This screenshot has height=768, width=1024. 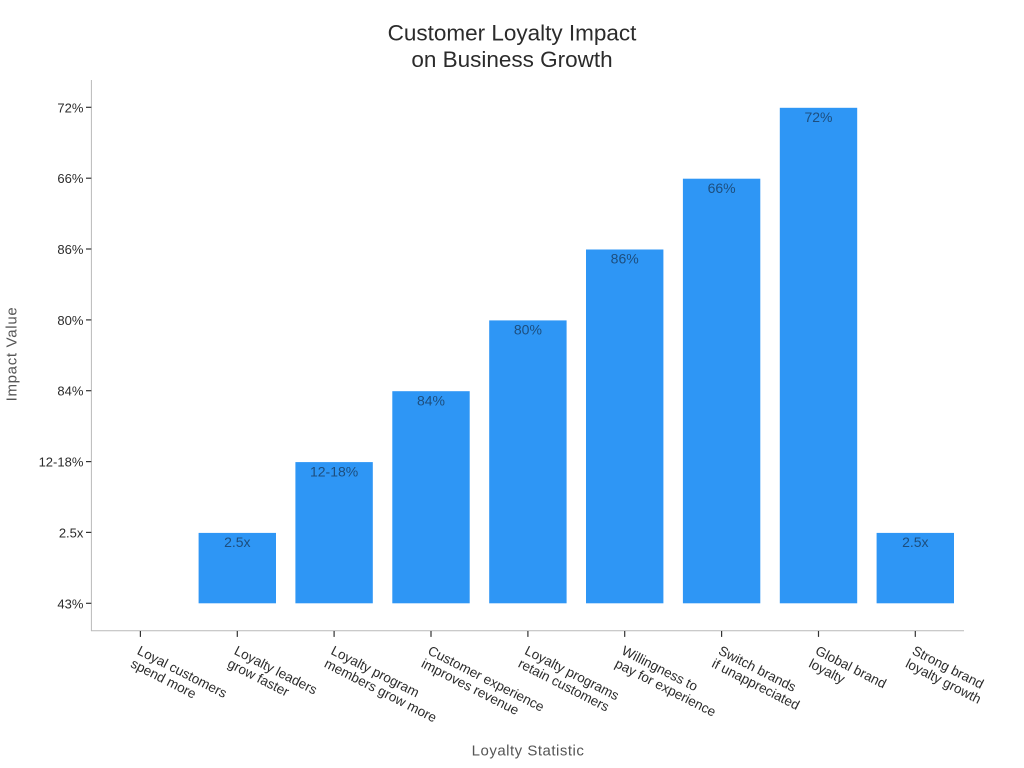 I want to click on svg-text: Impact Value, so click(x=12, y=354).